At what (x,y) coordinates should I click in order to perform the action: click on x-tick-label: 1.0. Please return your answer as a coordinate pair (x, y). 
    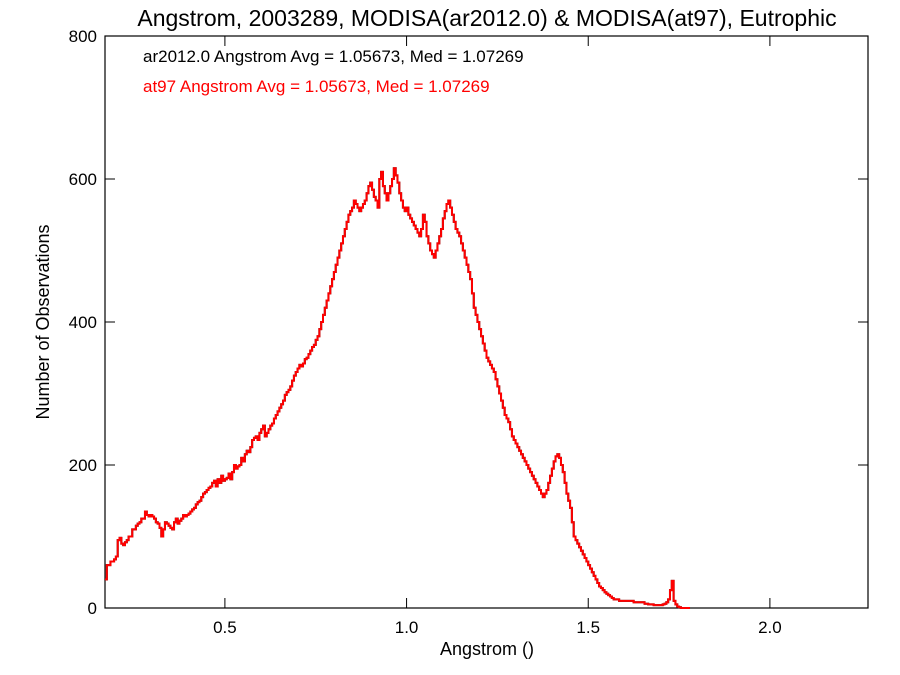
    Looking at the image, I should click on (407, 627).